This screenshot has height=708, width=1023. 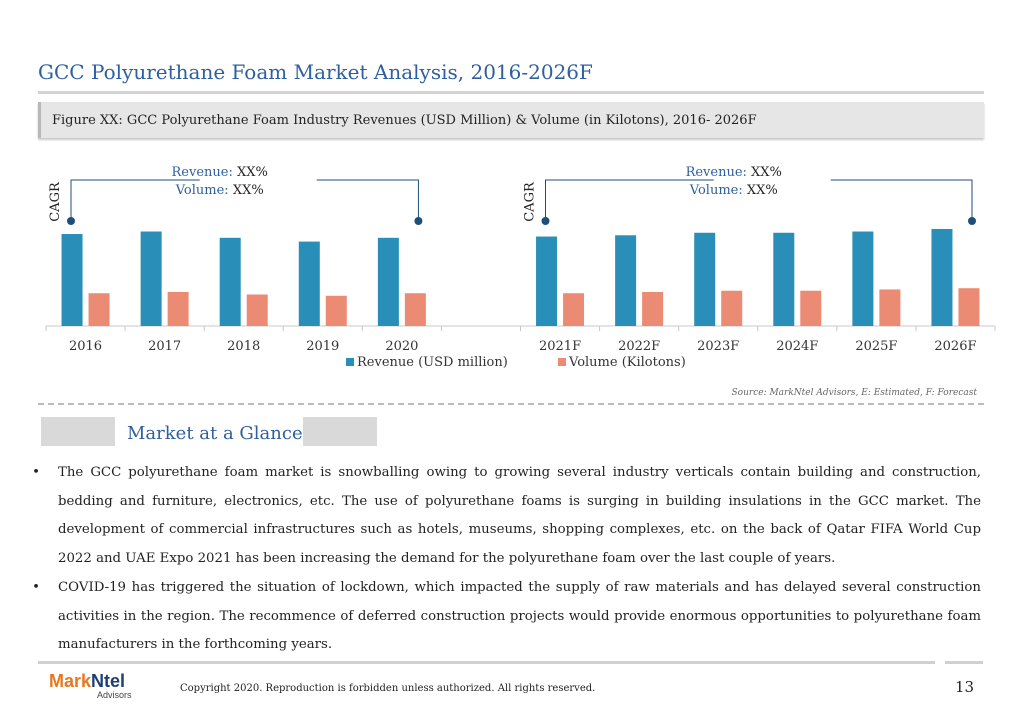 What do you see at coordinates (215, 433) in the screenshot?
I see `section-title: Market at a Glance` at bounding box center [215, 433].